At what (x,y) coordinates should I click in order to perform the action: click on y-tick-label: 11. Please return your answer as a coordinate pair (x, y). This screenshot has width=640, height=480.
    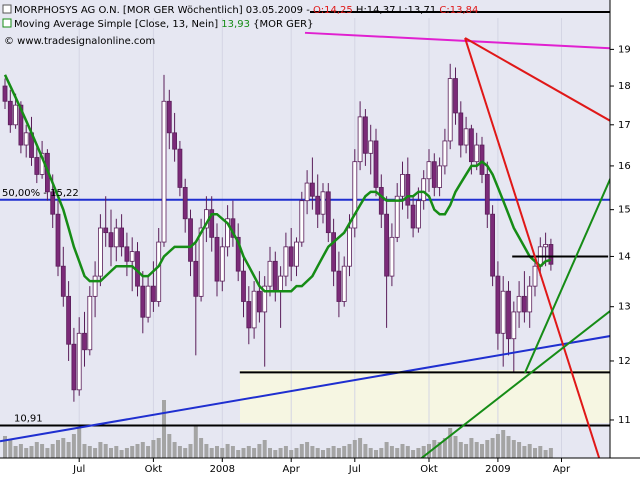
    Looking at the image, I should click on (624, 420).